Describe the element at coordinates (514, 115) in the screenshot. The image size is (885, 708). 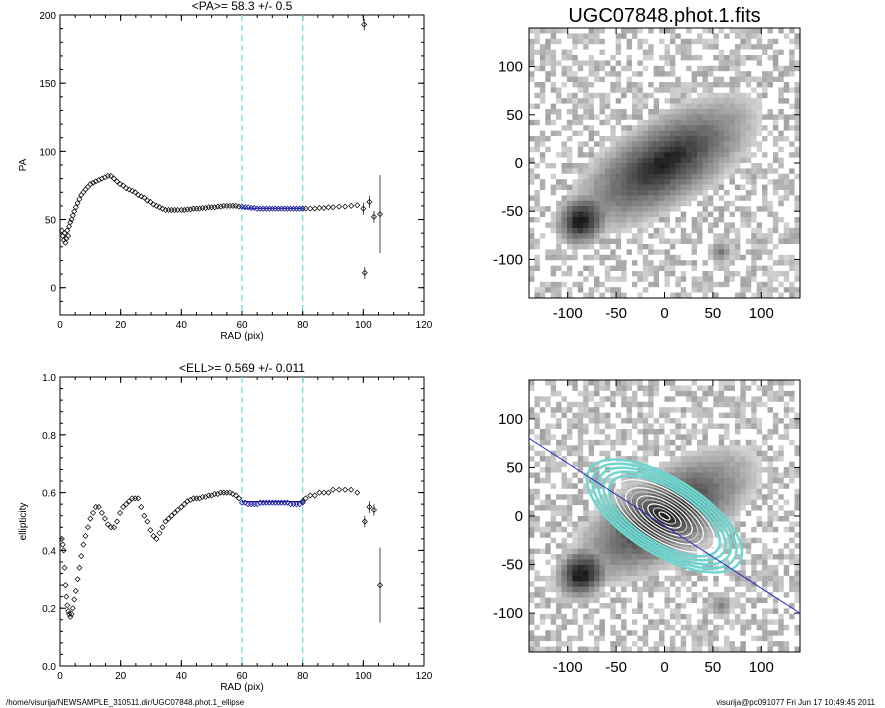
I see `y-tick-label: 50` at that location.